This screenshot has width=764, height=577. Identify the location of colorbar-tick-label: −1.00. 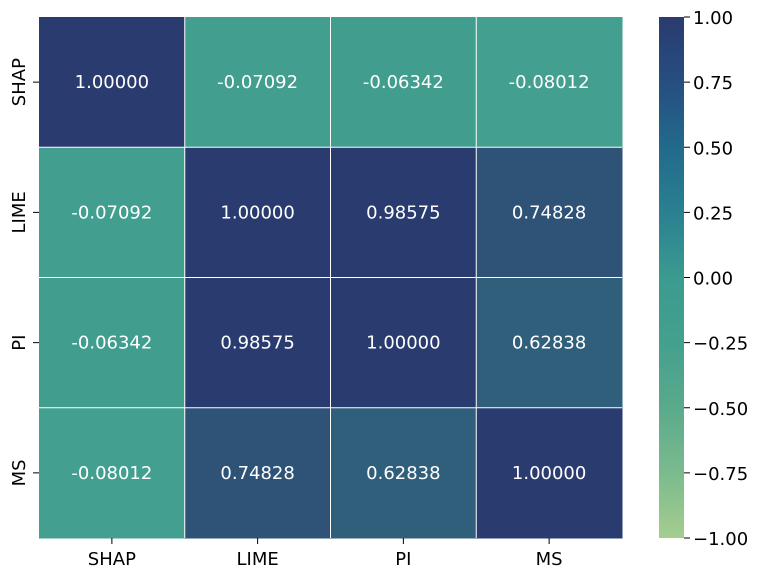
(720, 539).